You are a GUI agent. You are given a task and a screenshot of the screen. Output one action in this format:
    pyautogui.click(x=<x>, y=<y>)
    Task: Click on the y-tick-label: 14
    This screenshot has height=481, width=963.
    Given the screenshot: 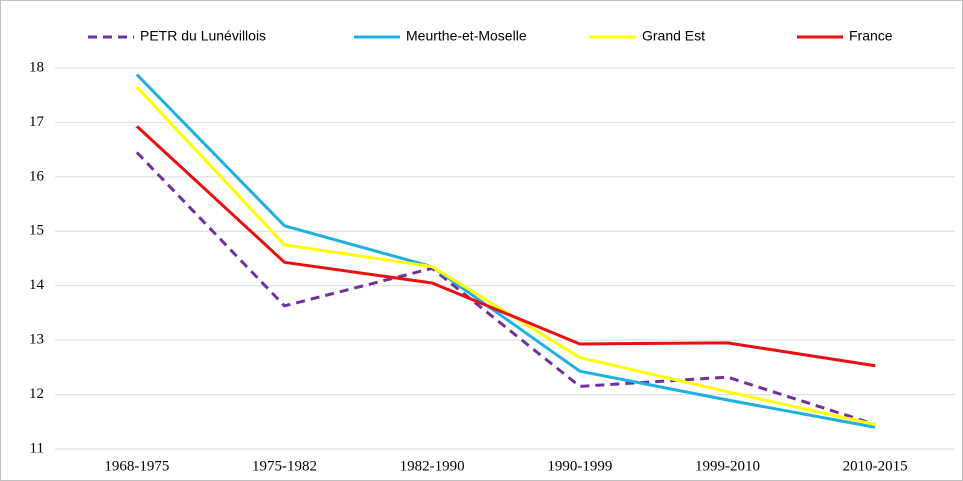 What is the action you would take?
    pyautogui.click(x=37, y=285)
    